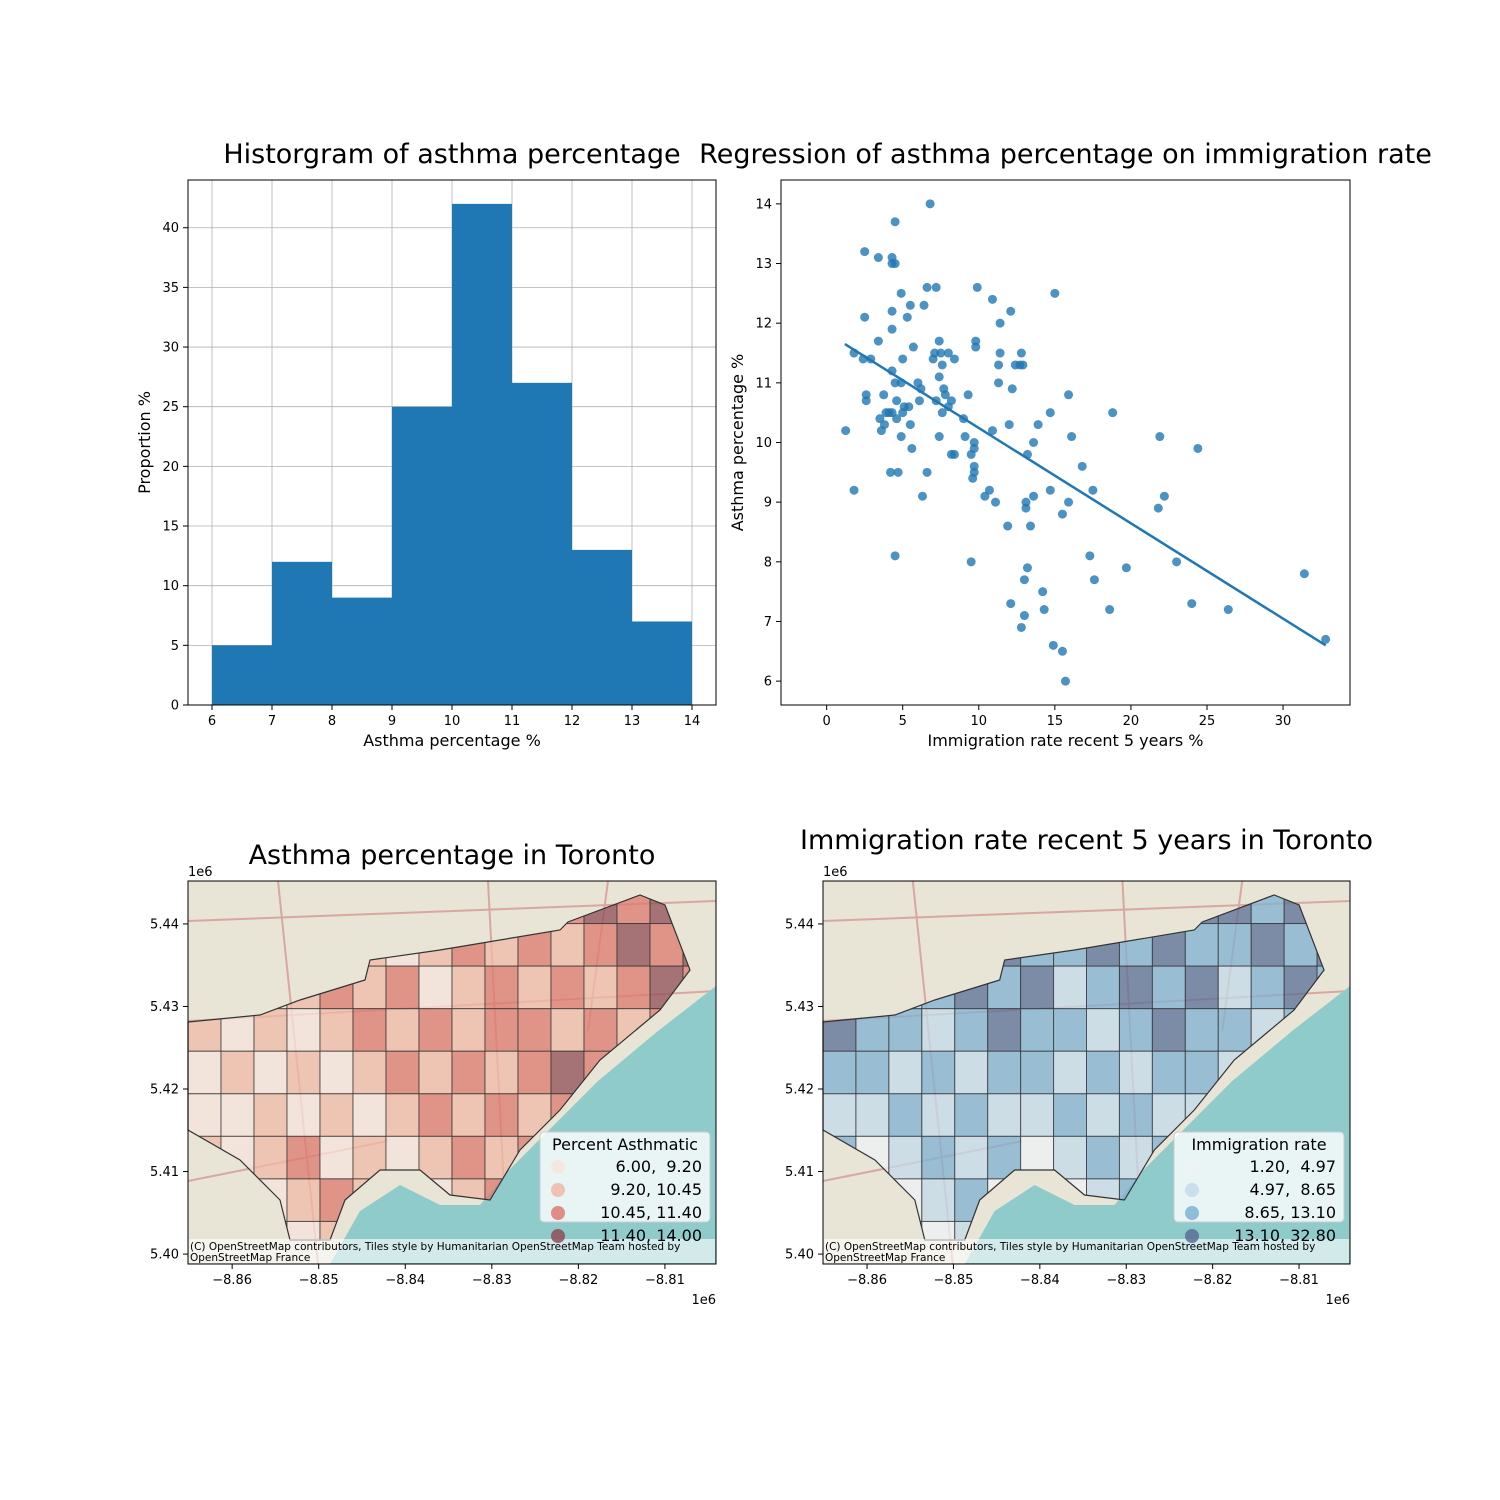 Image resolution: width=1500 pixels, height=1500 pixels. Describe the element at coordinates (200, 872) in the screenshot. I see `y-offset-label: 1e6` at that location.